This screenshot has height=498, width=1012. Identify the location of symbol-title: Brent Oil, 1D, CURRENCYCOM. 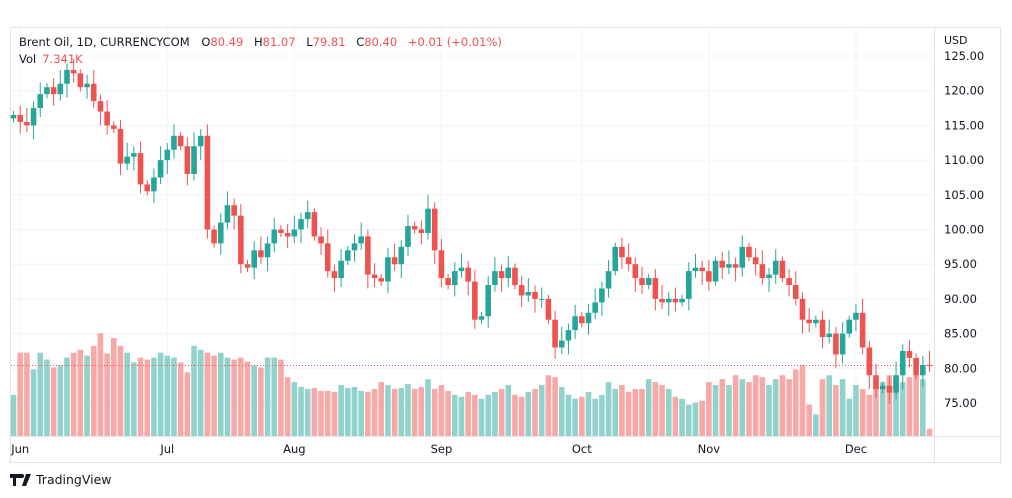
(104, 42).